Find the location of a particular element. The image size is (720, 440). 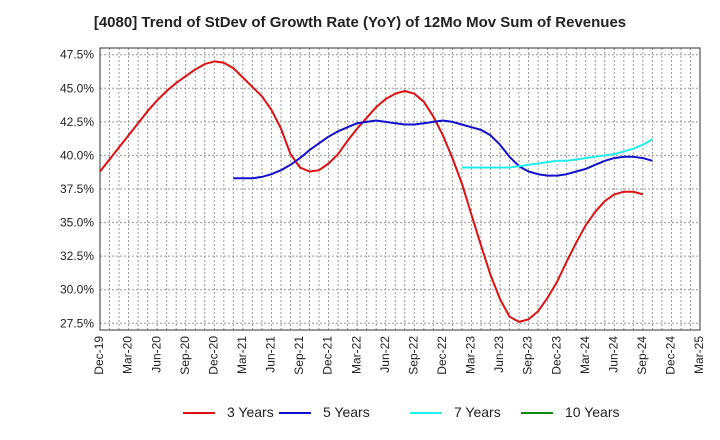

x-tick-label: Dec-20 is located at coordinates (213, 355).